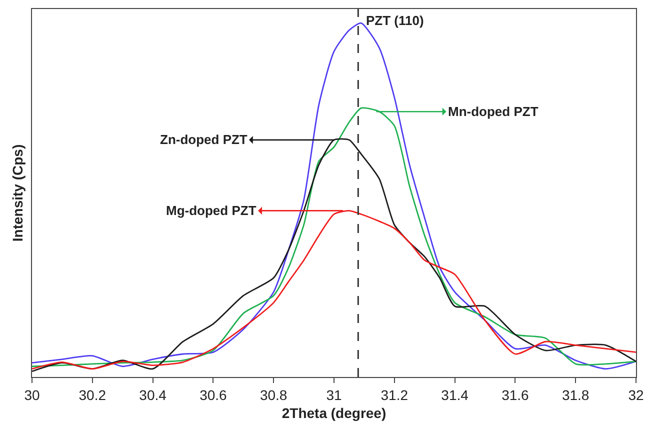 The image size is (652, 435). I want to click on x-tick-label: 30.8, so click(274, 394).